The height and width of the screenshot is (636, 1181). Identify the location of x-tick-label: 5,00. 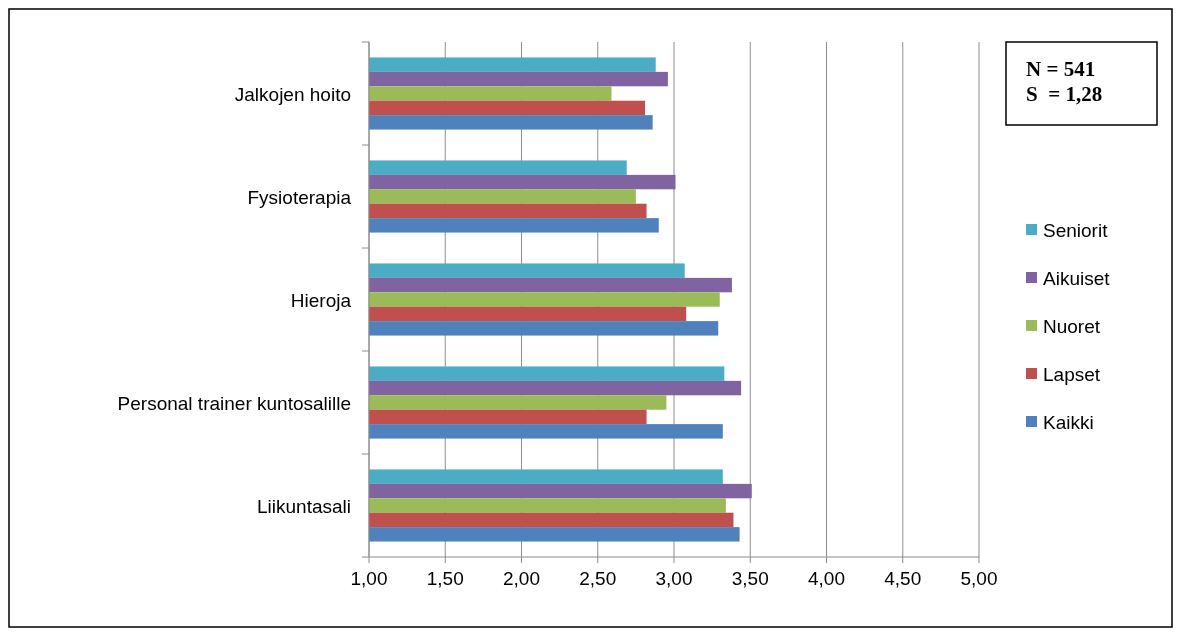
(979, 578).